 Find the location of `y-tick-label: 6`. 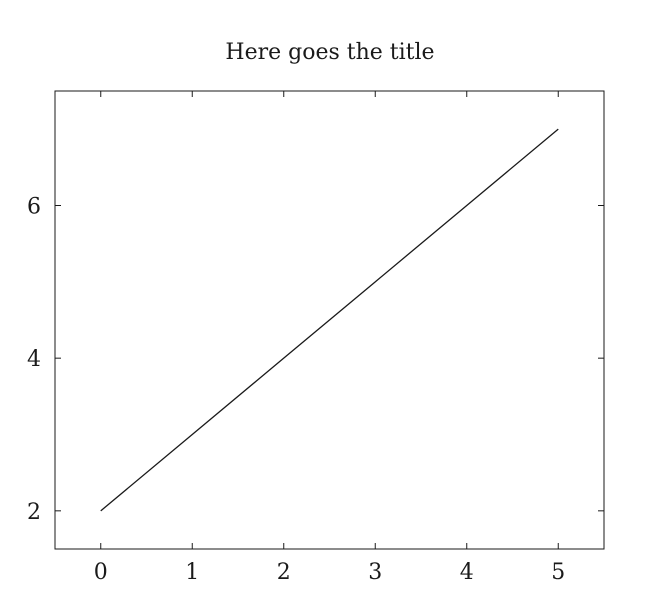

y-tick-label: 6 is located at coordinates (34, 207).